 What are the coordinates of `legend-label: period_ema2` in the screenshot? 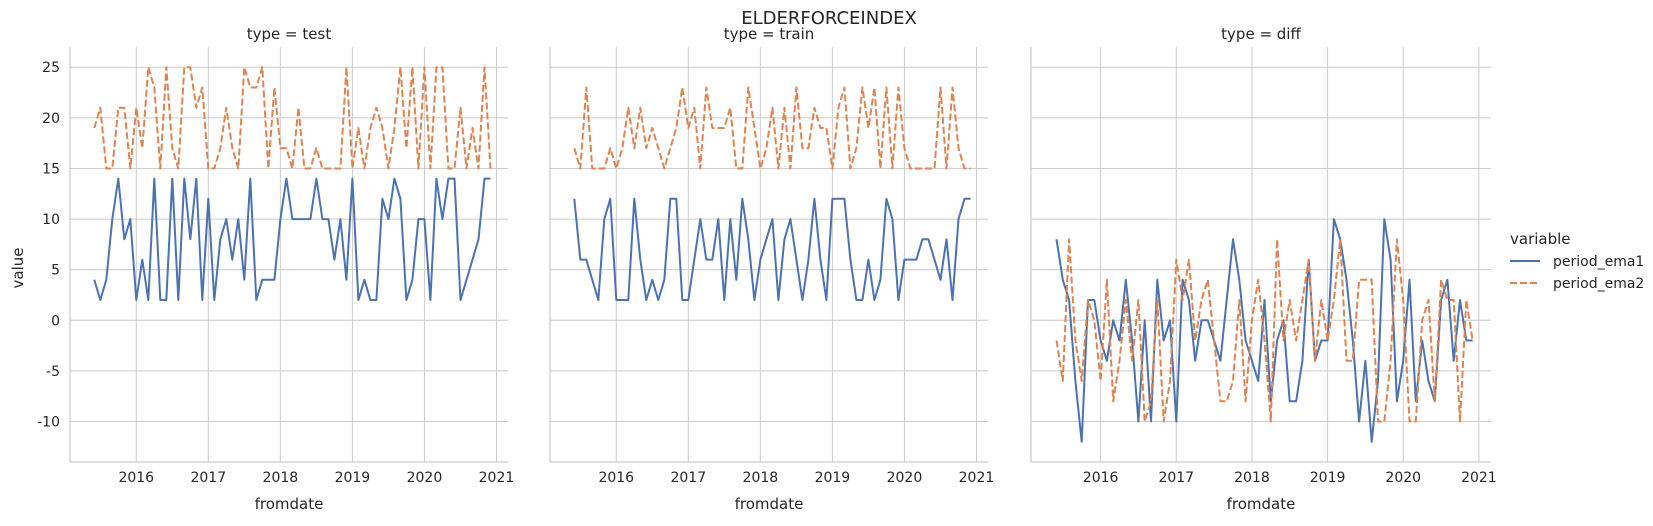 It's located at (1598, 284).